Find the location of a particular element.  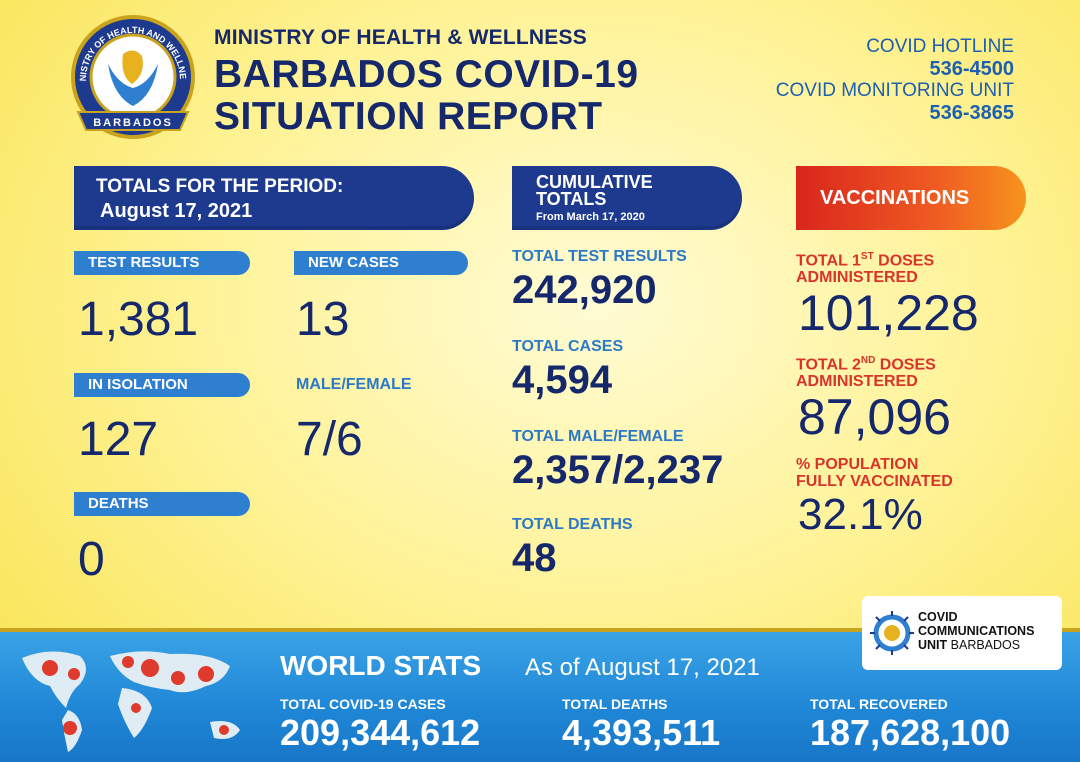

first-doses-label-b: DOSES is located at coordinates (904, 261).